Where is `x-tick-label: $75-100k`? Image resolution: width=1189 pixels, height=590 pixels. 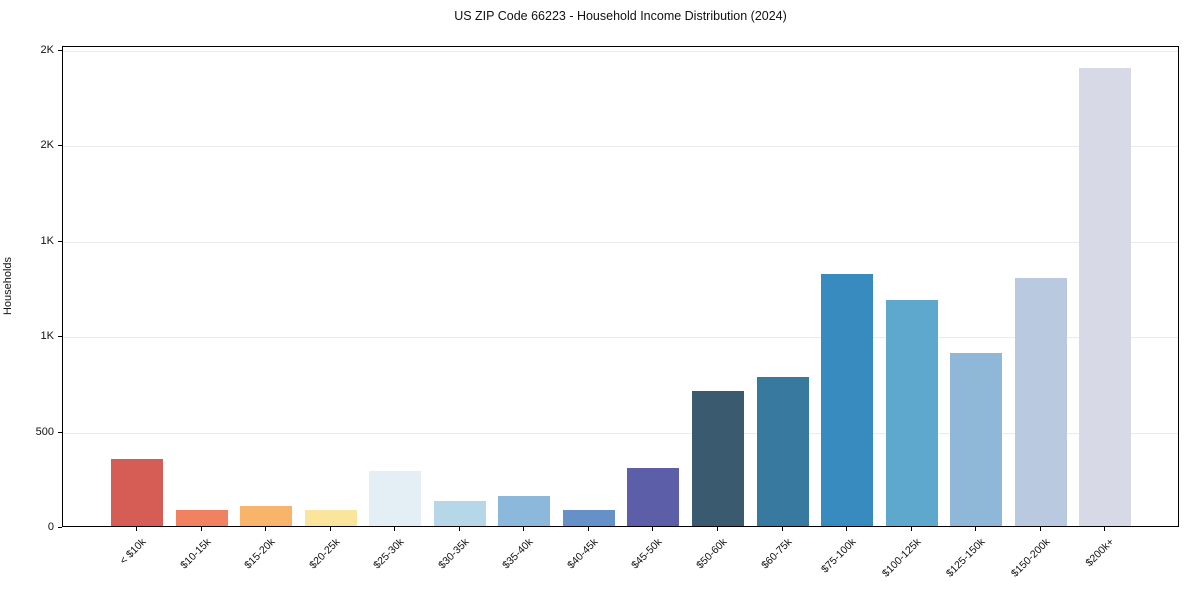 x-tick-label: $75-100k is located at coordinates (839, 556).